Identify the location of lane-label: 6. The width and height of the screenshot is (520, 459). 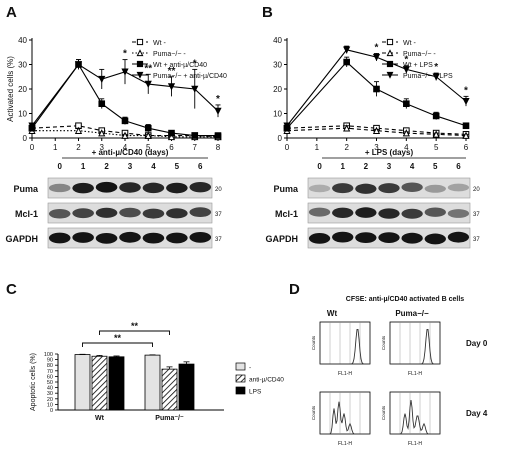
(200, 166).